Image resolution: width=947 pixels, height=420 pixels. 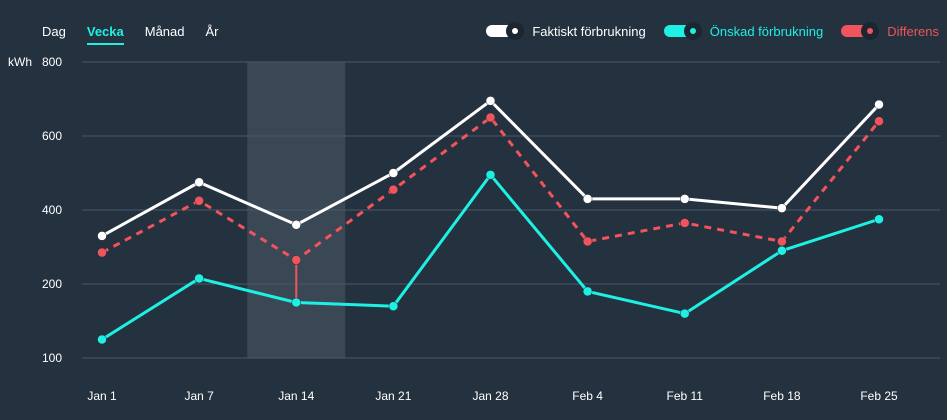 I want to click on y-tick-layer: 100 200 400 600 800, so click(x=52, y=210).